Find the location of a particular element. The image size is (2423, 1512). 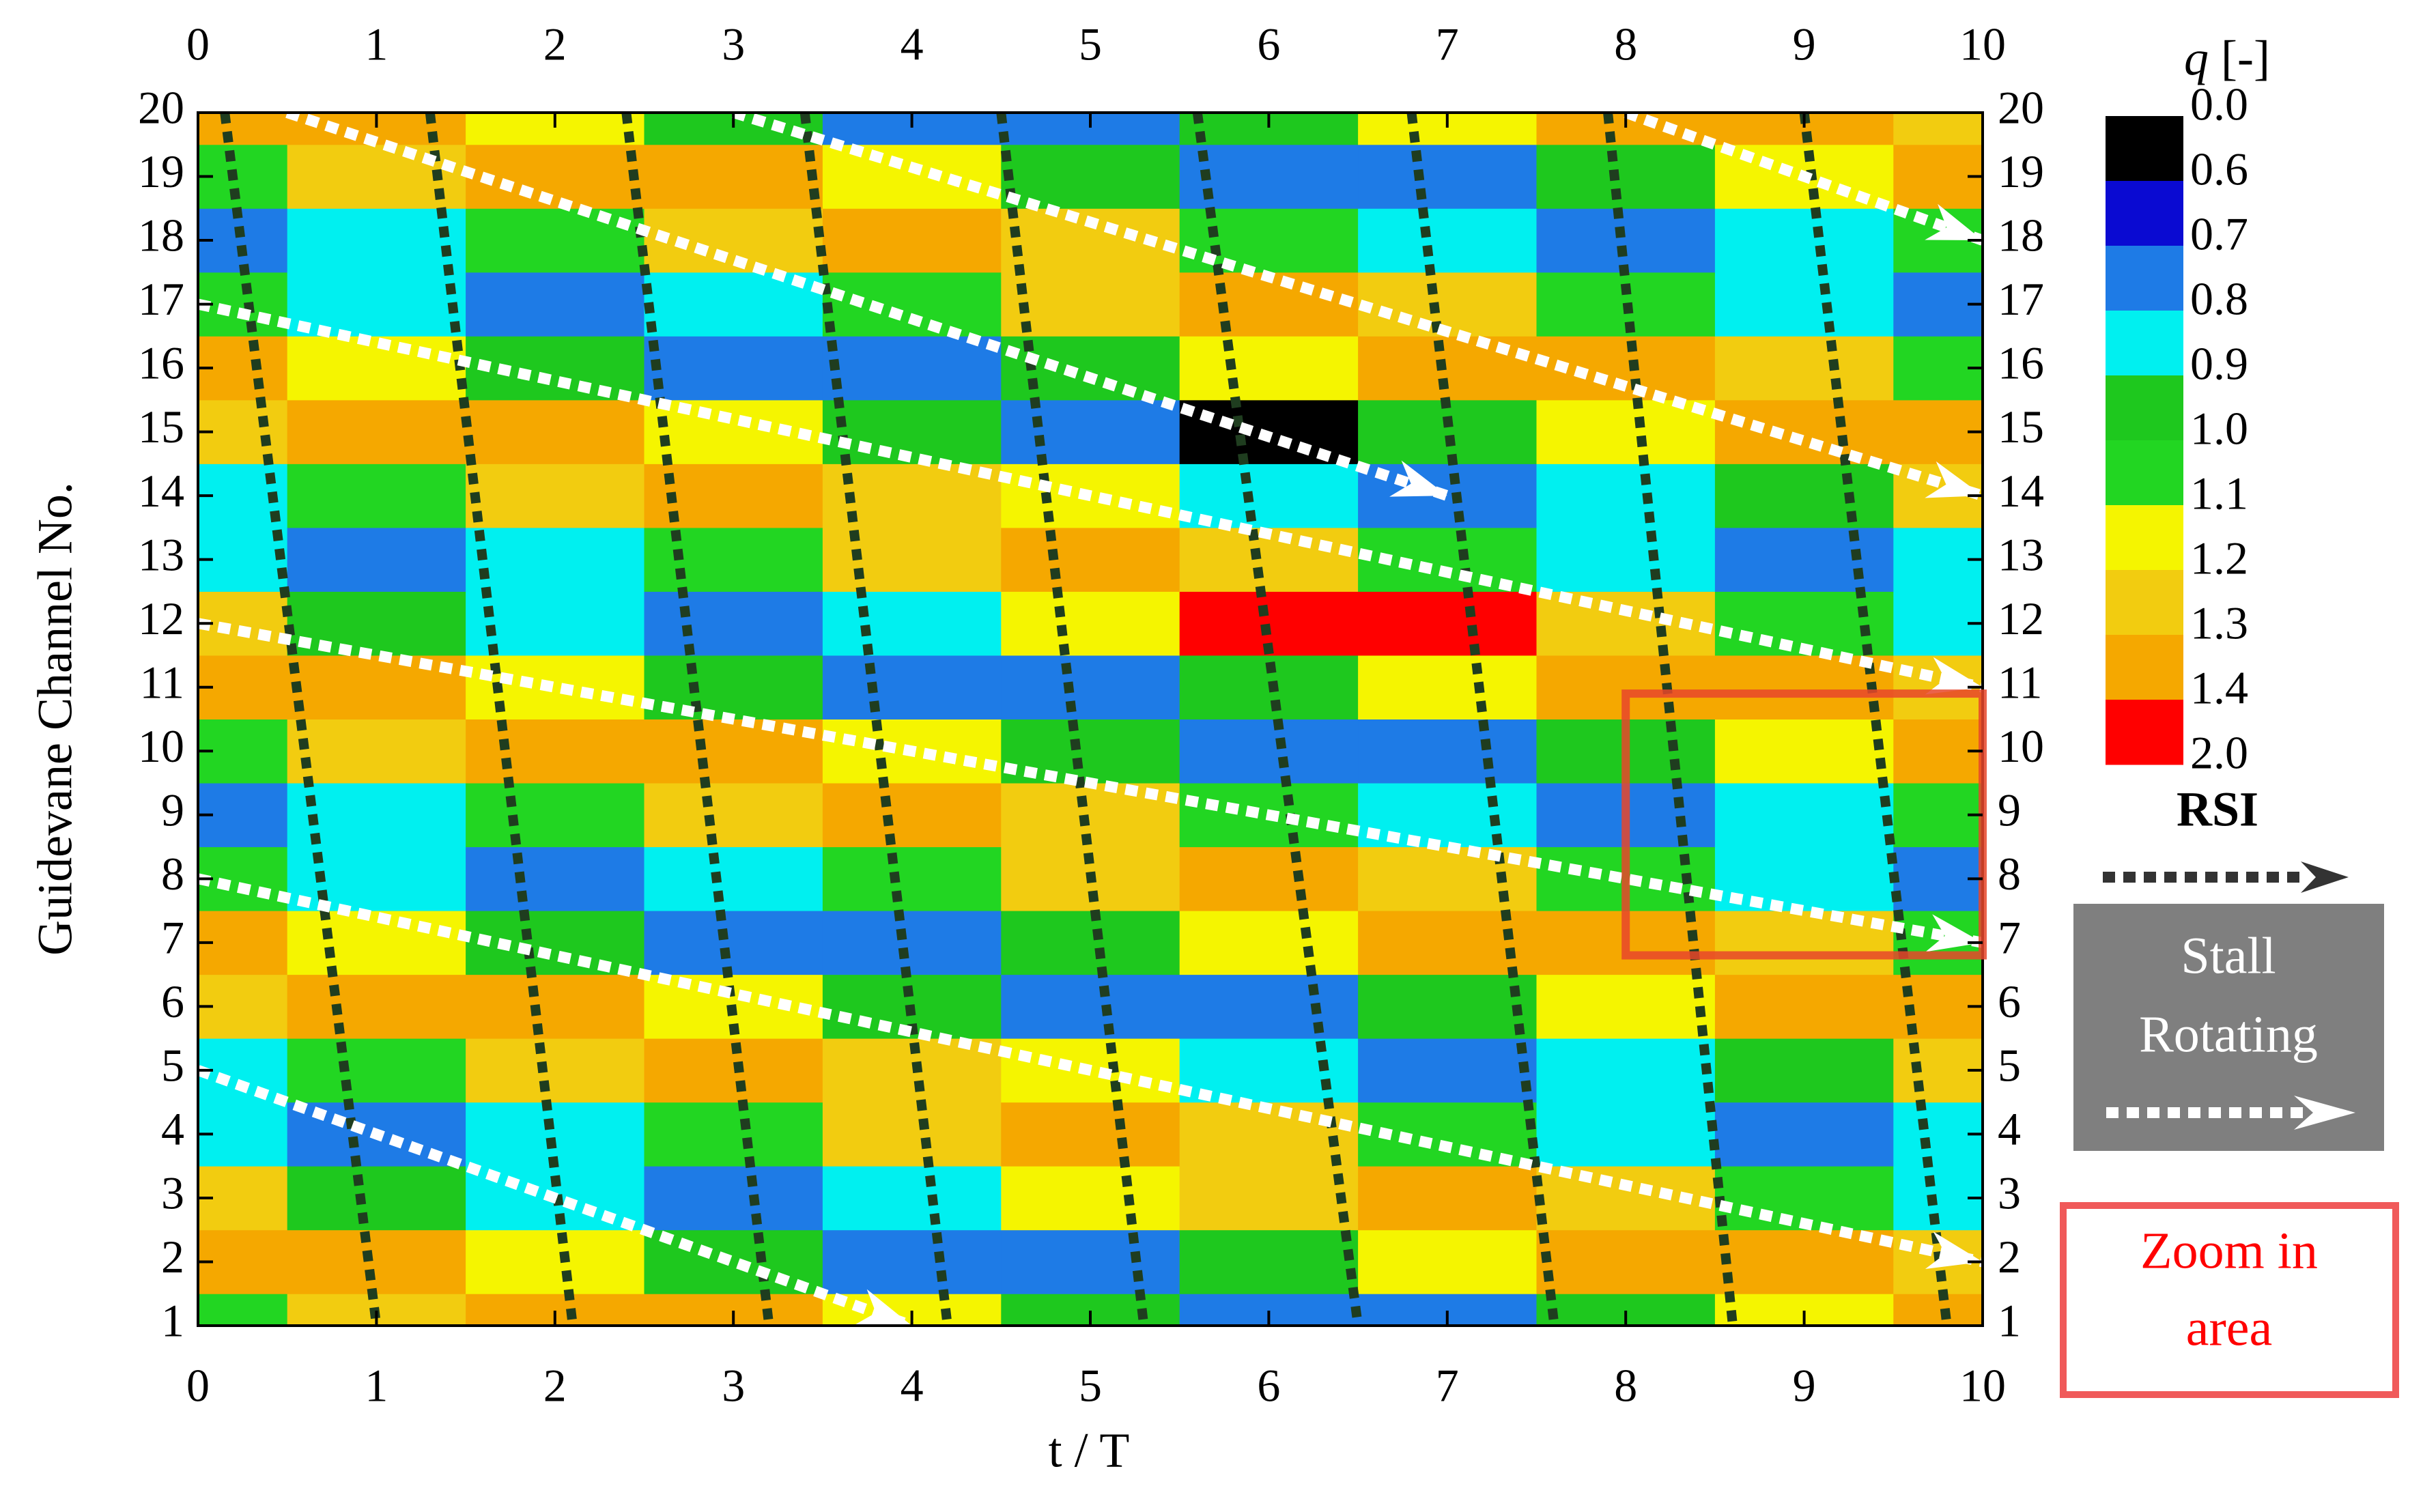

y-axis-title: Guidevane Channel No. is located at coordinates (55, 719).